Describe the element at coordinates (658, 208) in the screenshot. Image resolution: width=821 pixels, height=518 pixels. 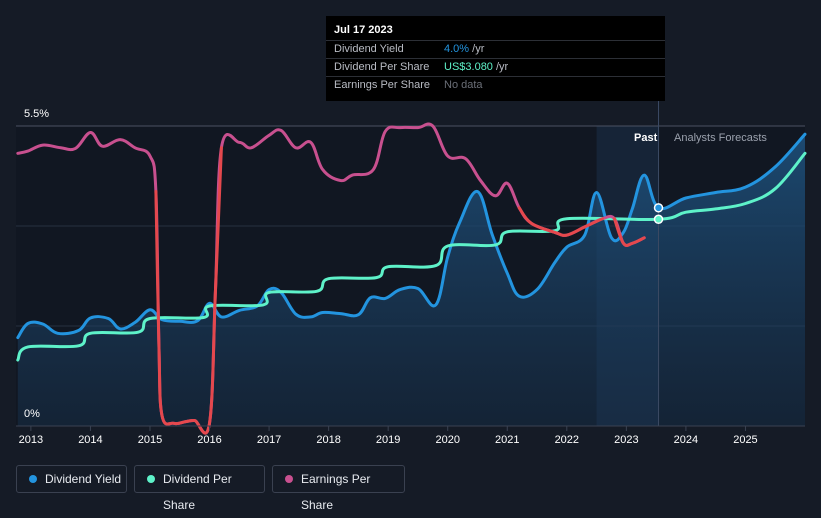
I see `tooltip-marker-dividend-yield` at that location.